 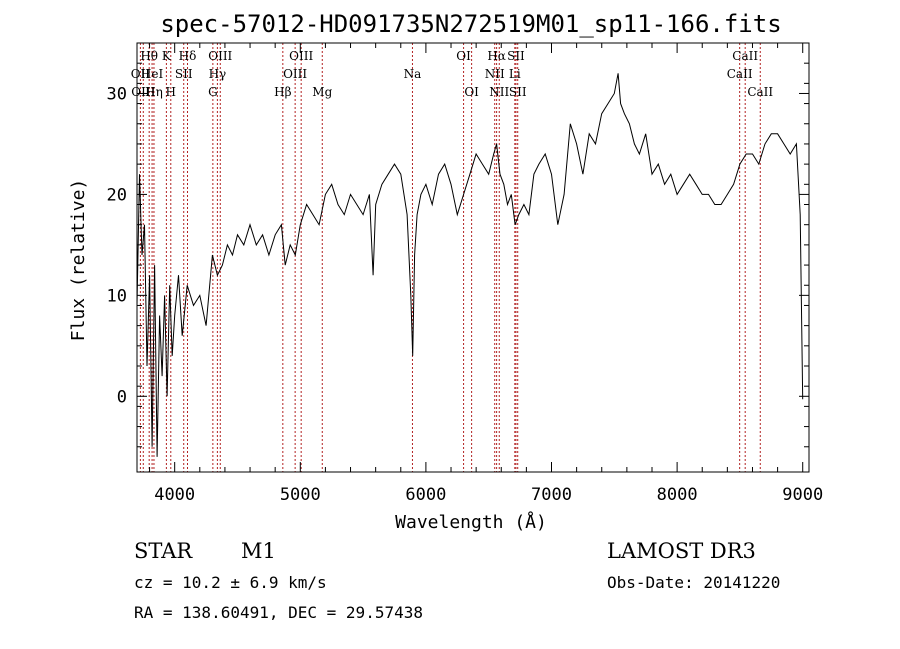 What do you see at coordinates (740, 74) in the screenshot?
I see `line-label-26: CaII` at bounding box center [740, 74].